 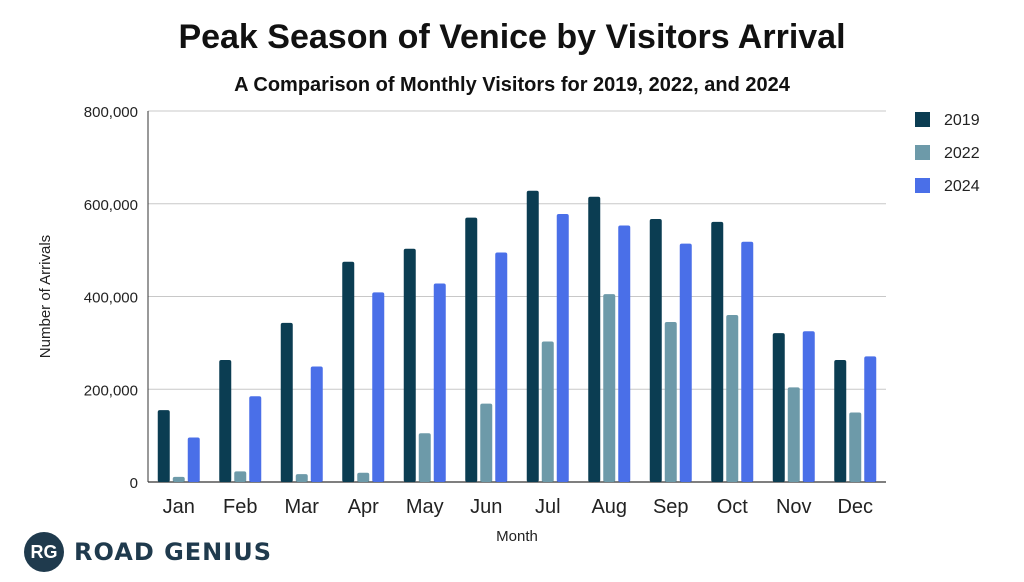 I want to click on bar-2019-dec, so click(x=840, y=421).